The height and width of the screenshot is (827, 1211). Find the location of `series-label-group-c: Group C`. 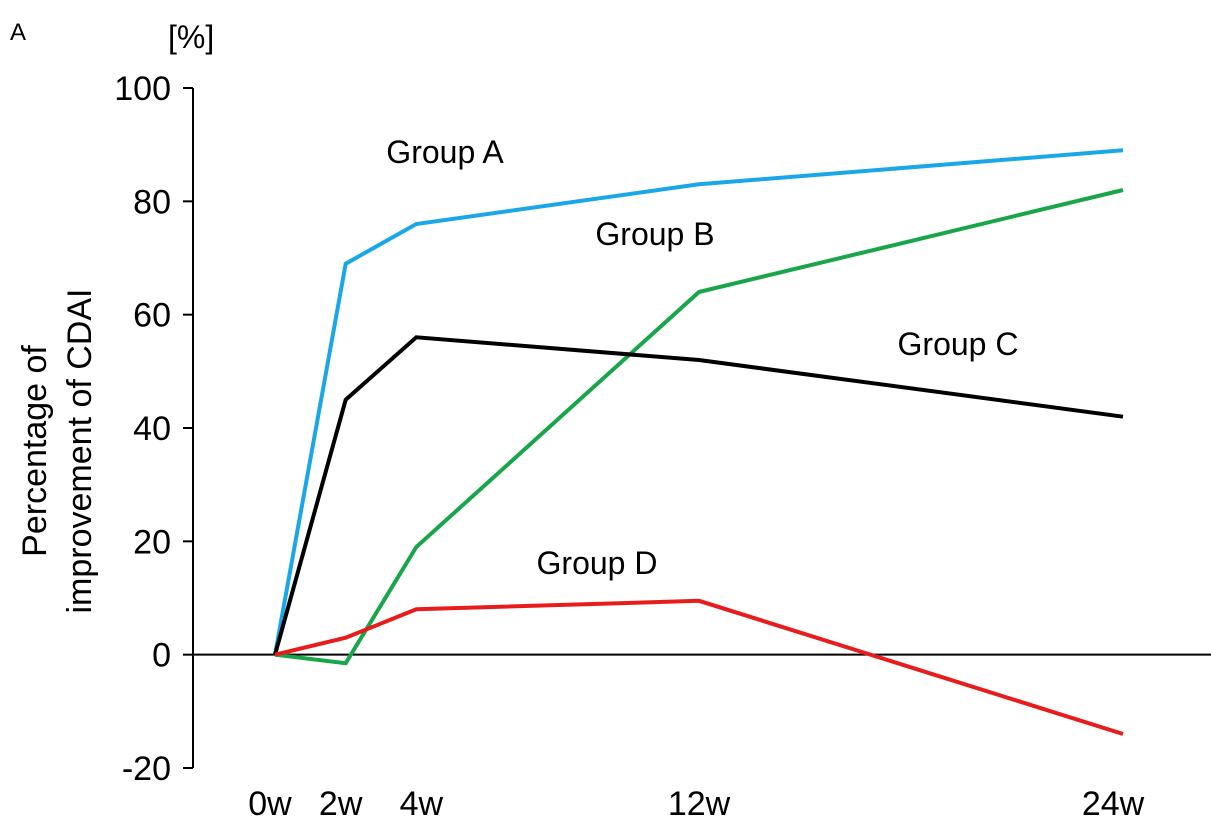

series-label-group-c: Group C is located at coordinates (958, 344).